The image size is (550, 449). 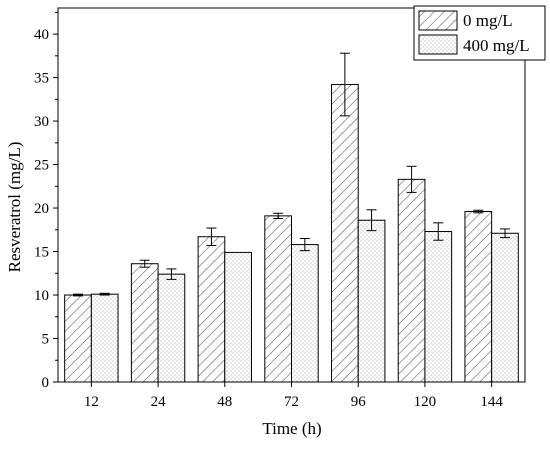 What do you see at coordinates (41, 253) in the screenshot?
I see `y-tick-label: 15` at bounding box center [41, 253].